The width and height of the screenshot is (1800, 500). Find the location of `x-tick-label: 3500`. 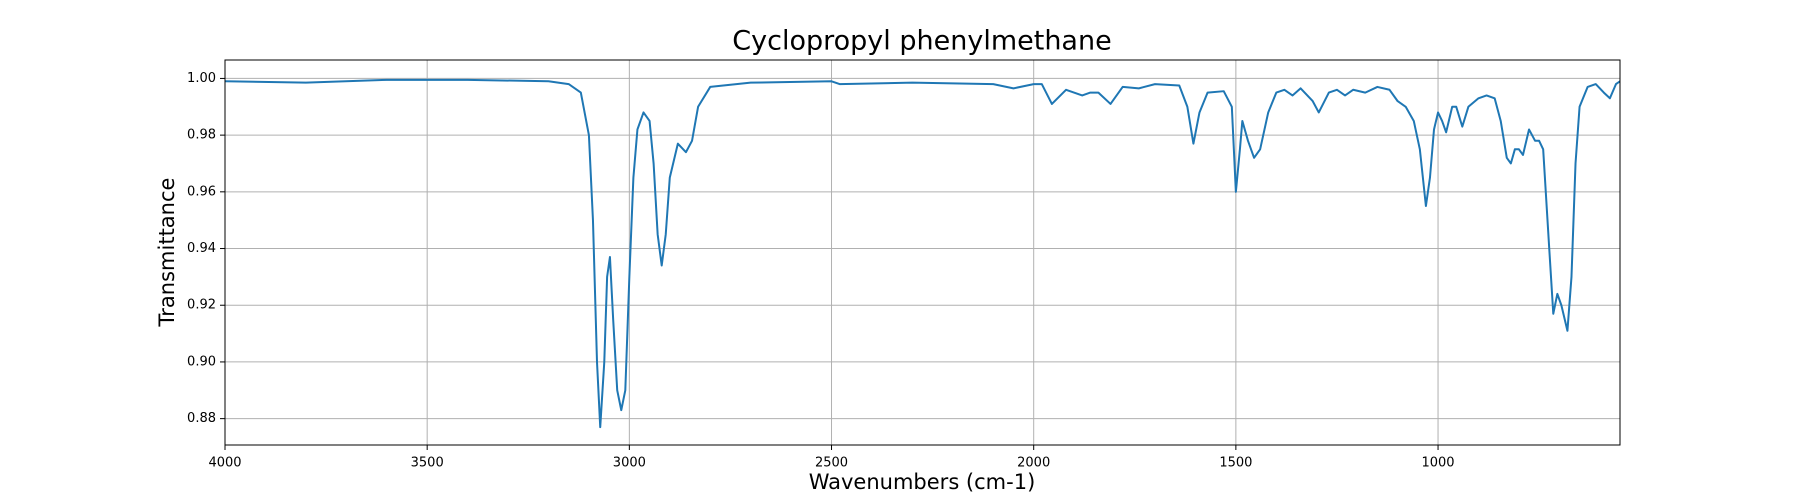

x-tick-label: 3500 is located at coordinates (427, 463).